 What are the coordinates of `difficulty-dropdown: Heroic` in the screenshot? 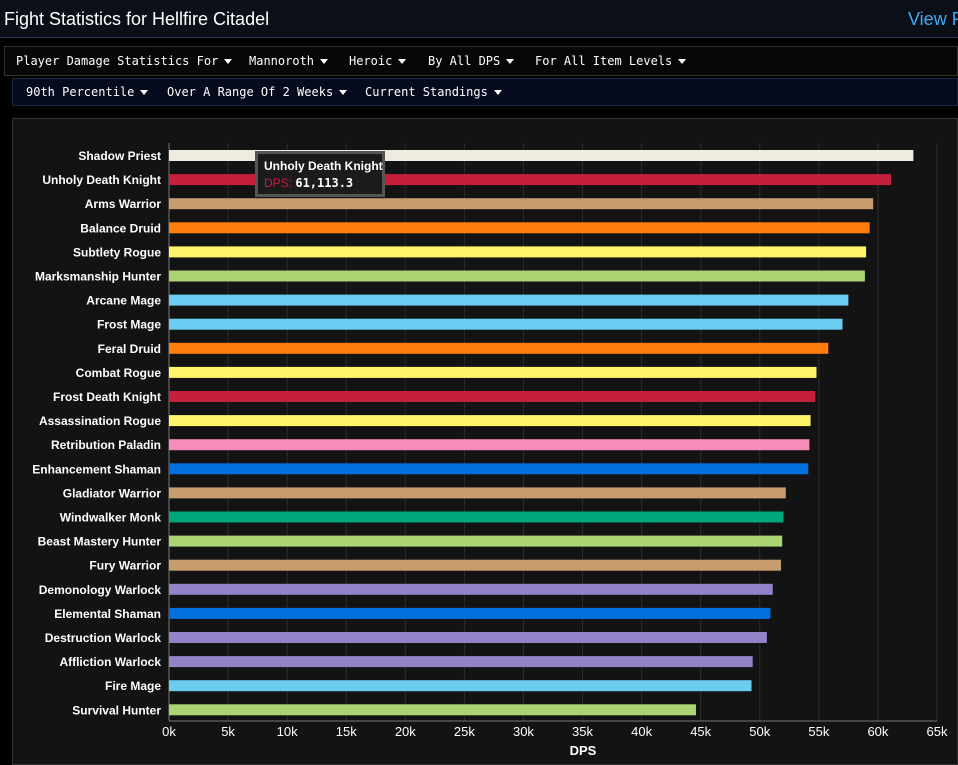 It's located at (378, 61).